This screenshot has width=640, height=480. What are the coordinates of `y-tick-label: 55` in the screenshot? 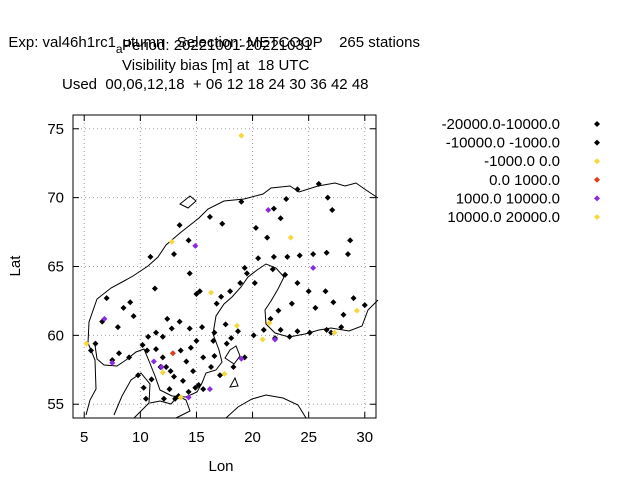 It's located at (55, 404).